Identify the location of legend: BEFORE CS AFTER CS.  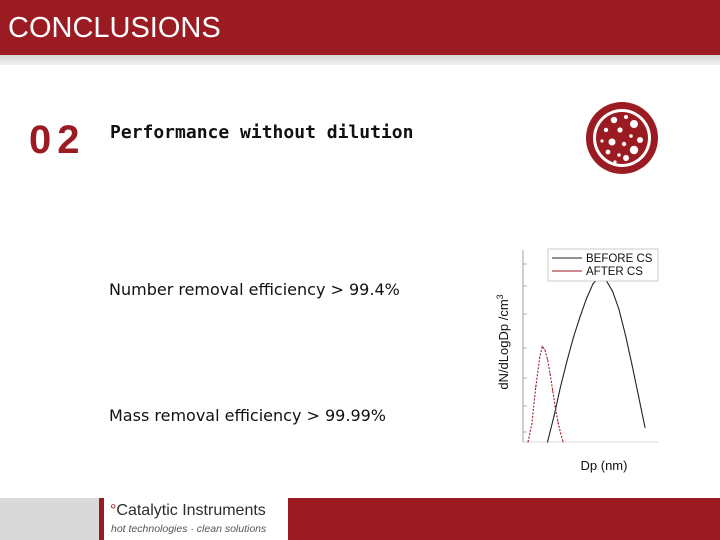
(603, 265).